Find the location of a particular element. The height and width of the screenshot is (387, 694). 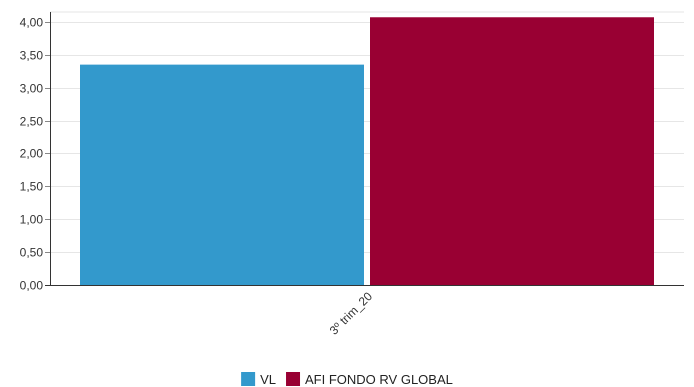

y-tick-label: 3,50 is located at coordinates (32, 56).